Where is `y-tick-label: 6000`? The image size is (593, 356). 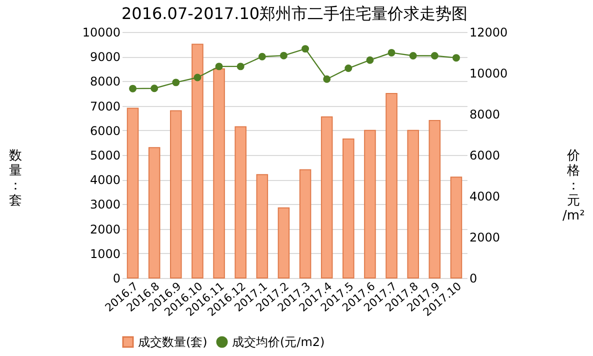
y-tick-label: 6000 is located at coordinates (105, 131).